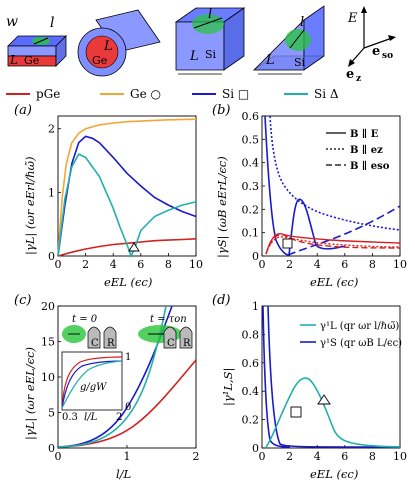  I want to click on coordinate-axes: E e so e z, so click(371, 45).